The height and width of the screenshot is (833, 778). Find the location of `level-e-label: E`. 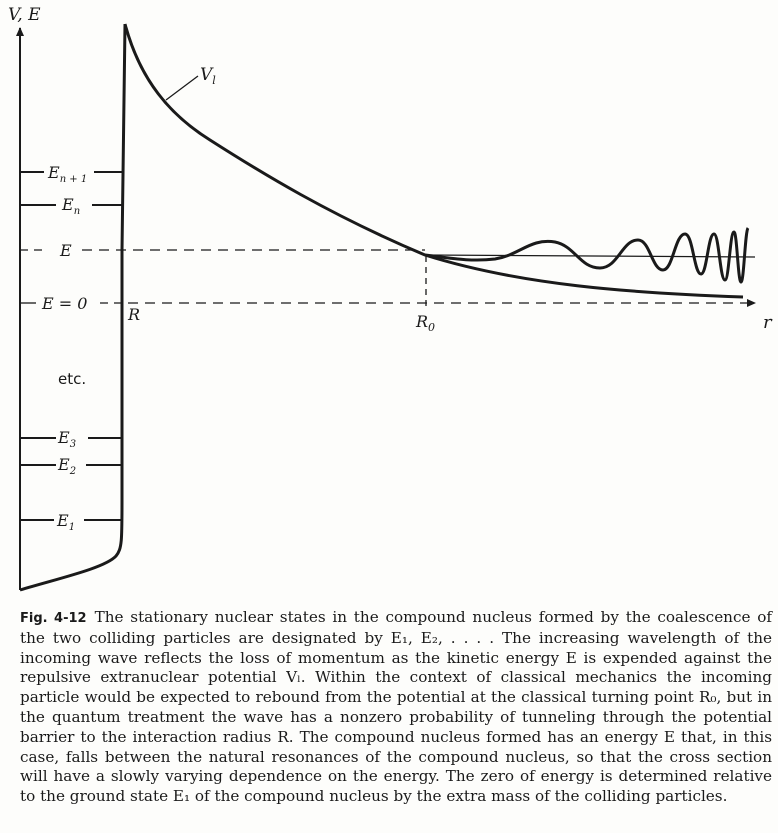

level-e-label: E is located at coordinates (65, 250).